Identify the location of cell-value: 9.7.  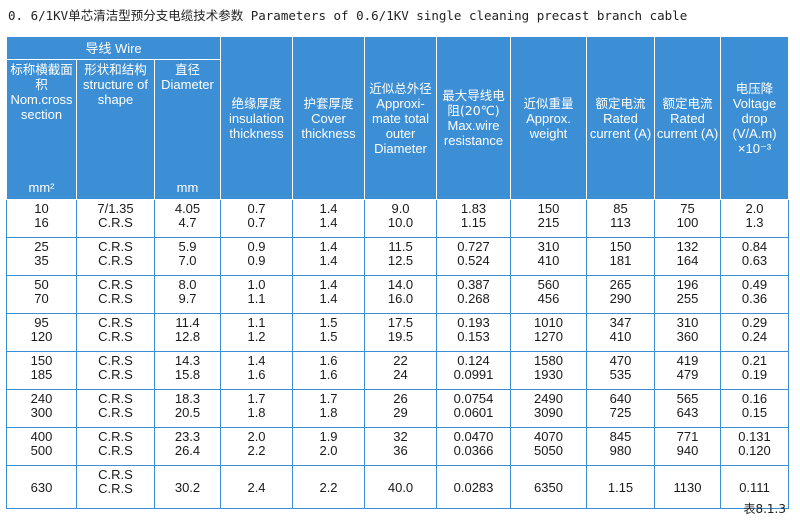
(187, 298).